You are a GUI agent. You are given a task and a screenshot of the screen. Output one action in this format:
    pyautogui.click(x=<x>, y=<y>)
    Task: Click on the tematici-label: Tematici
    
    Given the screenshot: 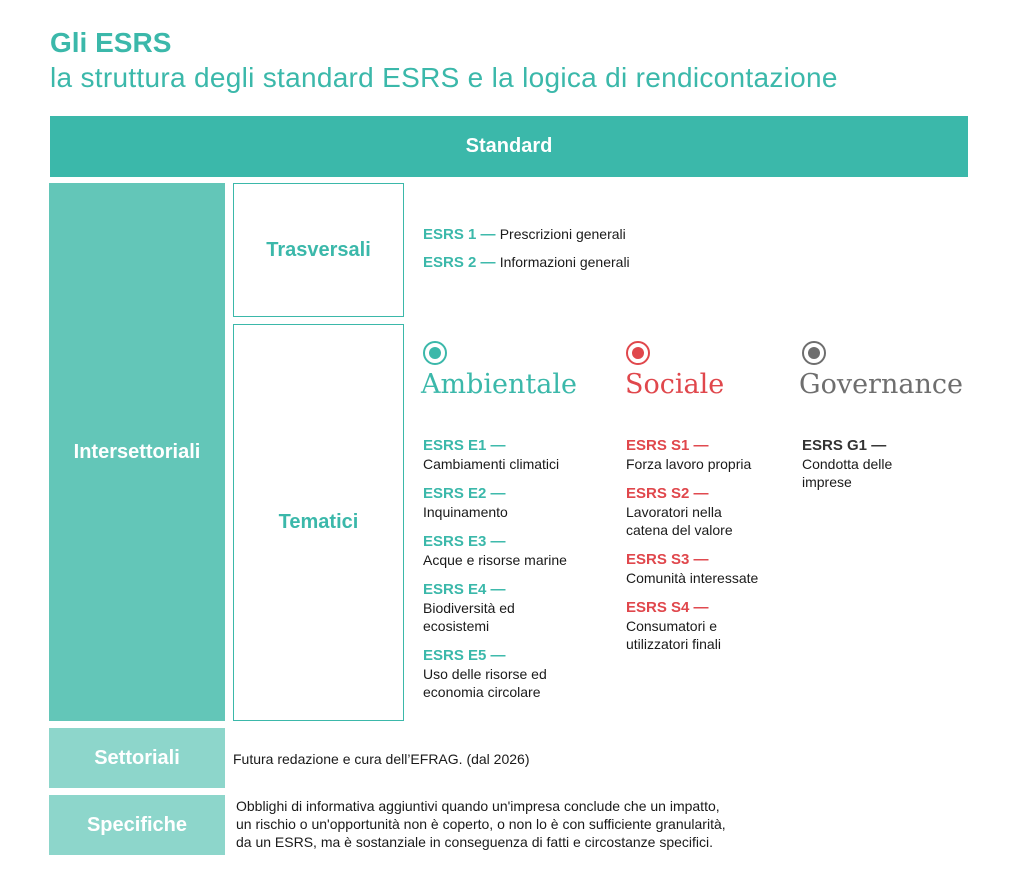 What is the action you would take?
    pyautogui.click(x=318, y=522)
    